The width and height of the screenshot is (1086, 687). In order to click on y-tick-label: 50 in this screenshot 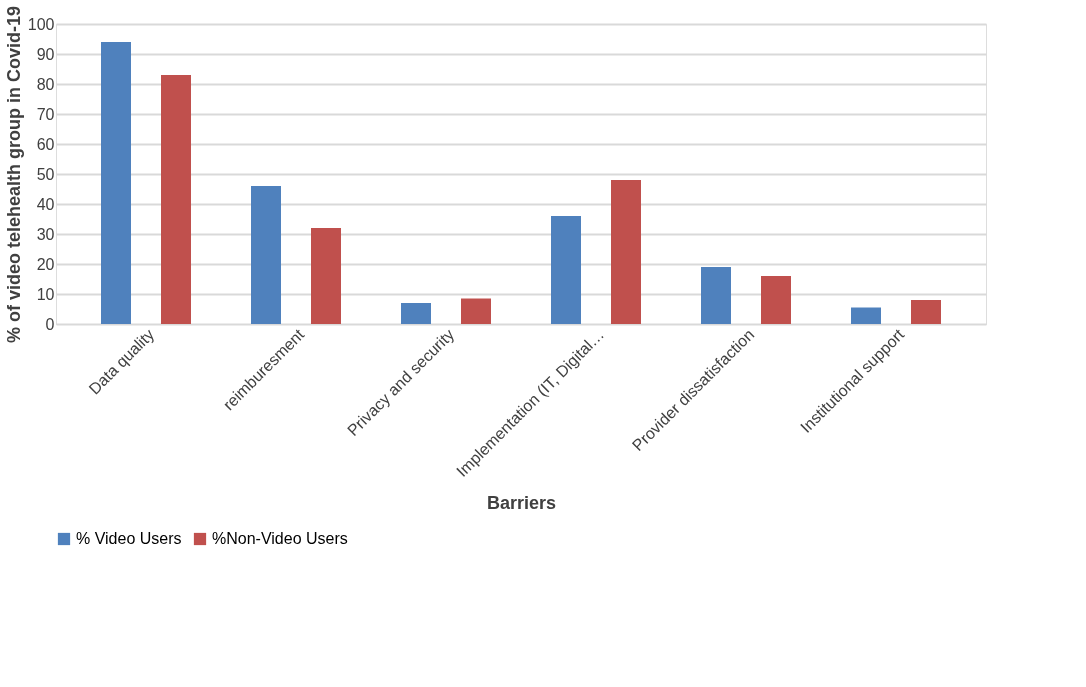, I will do `click(45, 174)`.